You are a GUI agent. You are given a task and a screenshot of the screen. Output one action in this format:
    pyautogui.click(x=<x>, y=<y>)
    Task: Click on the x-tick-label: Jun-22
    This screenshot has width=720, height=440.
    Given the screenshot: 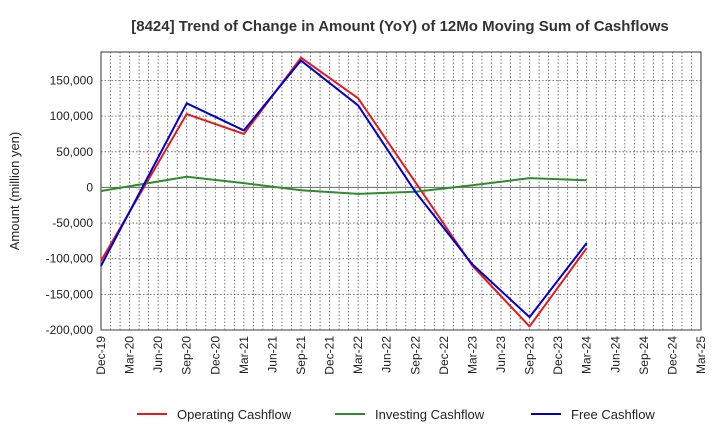 What is the action you would take?
    pyautogui.click(x=387, y=354)
    